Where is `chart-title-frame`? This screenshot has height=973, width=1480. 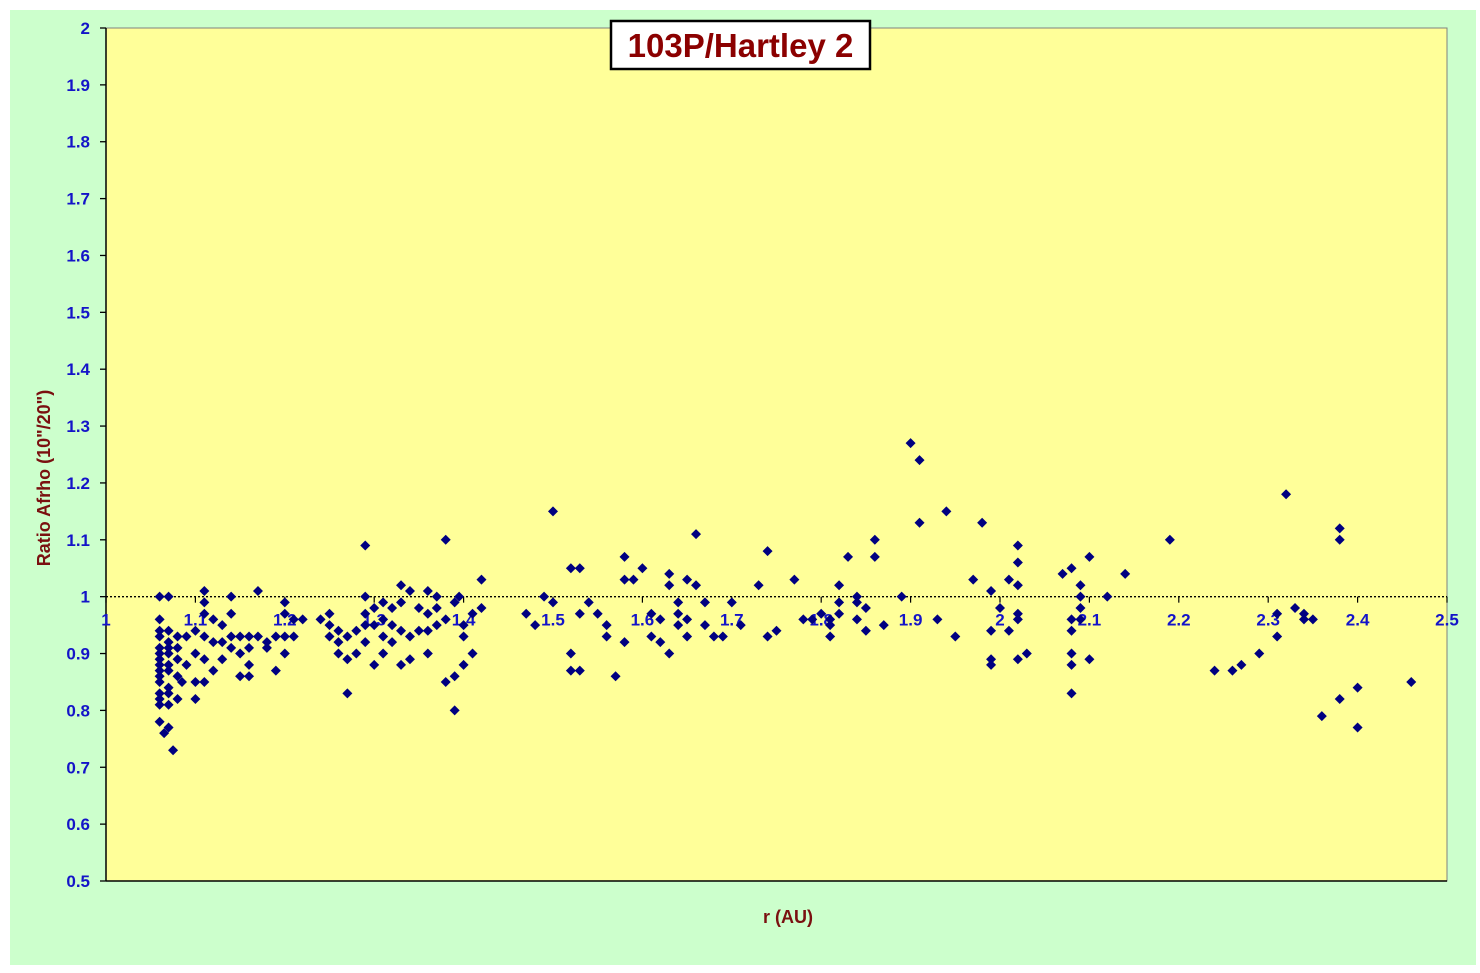
chart-title-frame is located at coordinates (740, 45).